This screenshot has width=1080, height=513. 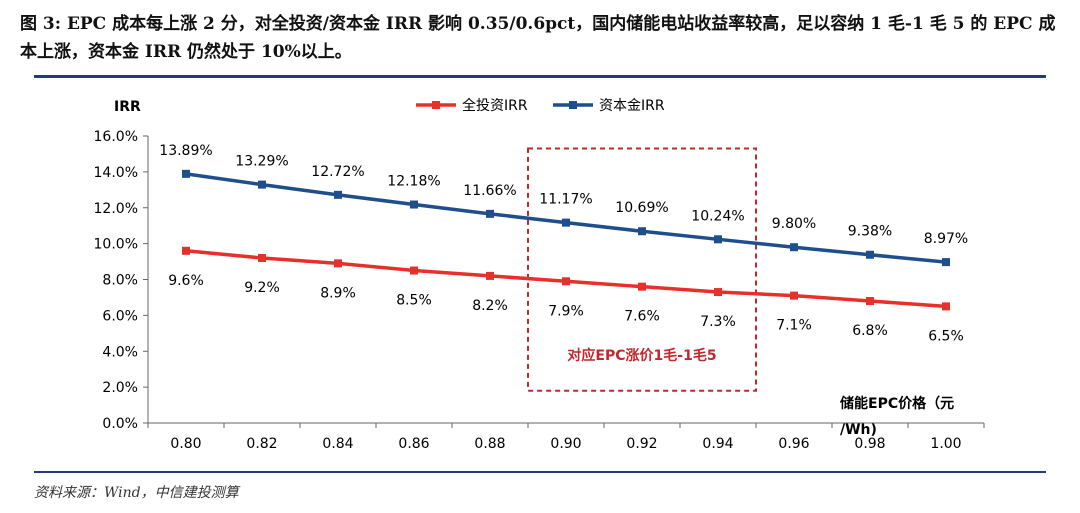 What do you see at coordinates (540, 472) in the screenshot?
I see `bottom-rule` at bounding box center [540, 472].